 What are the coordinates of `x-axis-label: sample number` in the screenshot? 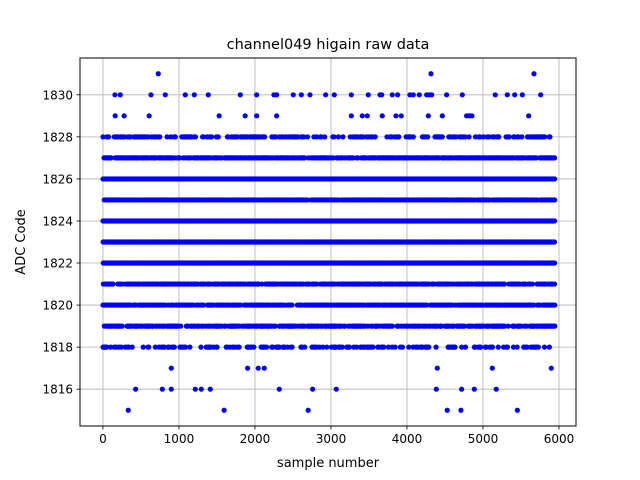 It's located at (328, 463).